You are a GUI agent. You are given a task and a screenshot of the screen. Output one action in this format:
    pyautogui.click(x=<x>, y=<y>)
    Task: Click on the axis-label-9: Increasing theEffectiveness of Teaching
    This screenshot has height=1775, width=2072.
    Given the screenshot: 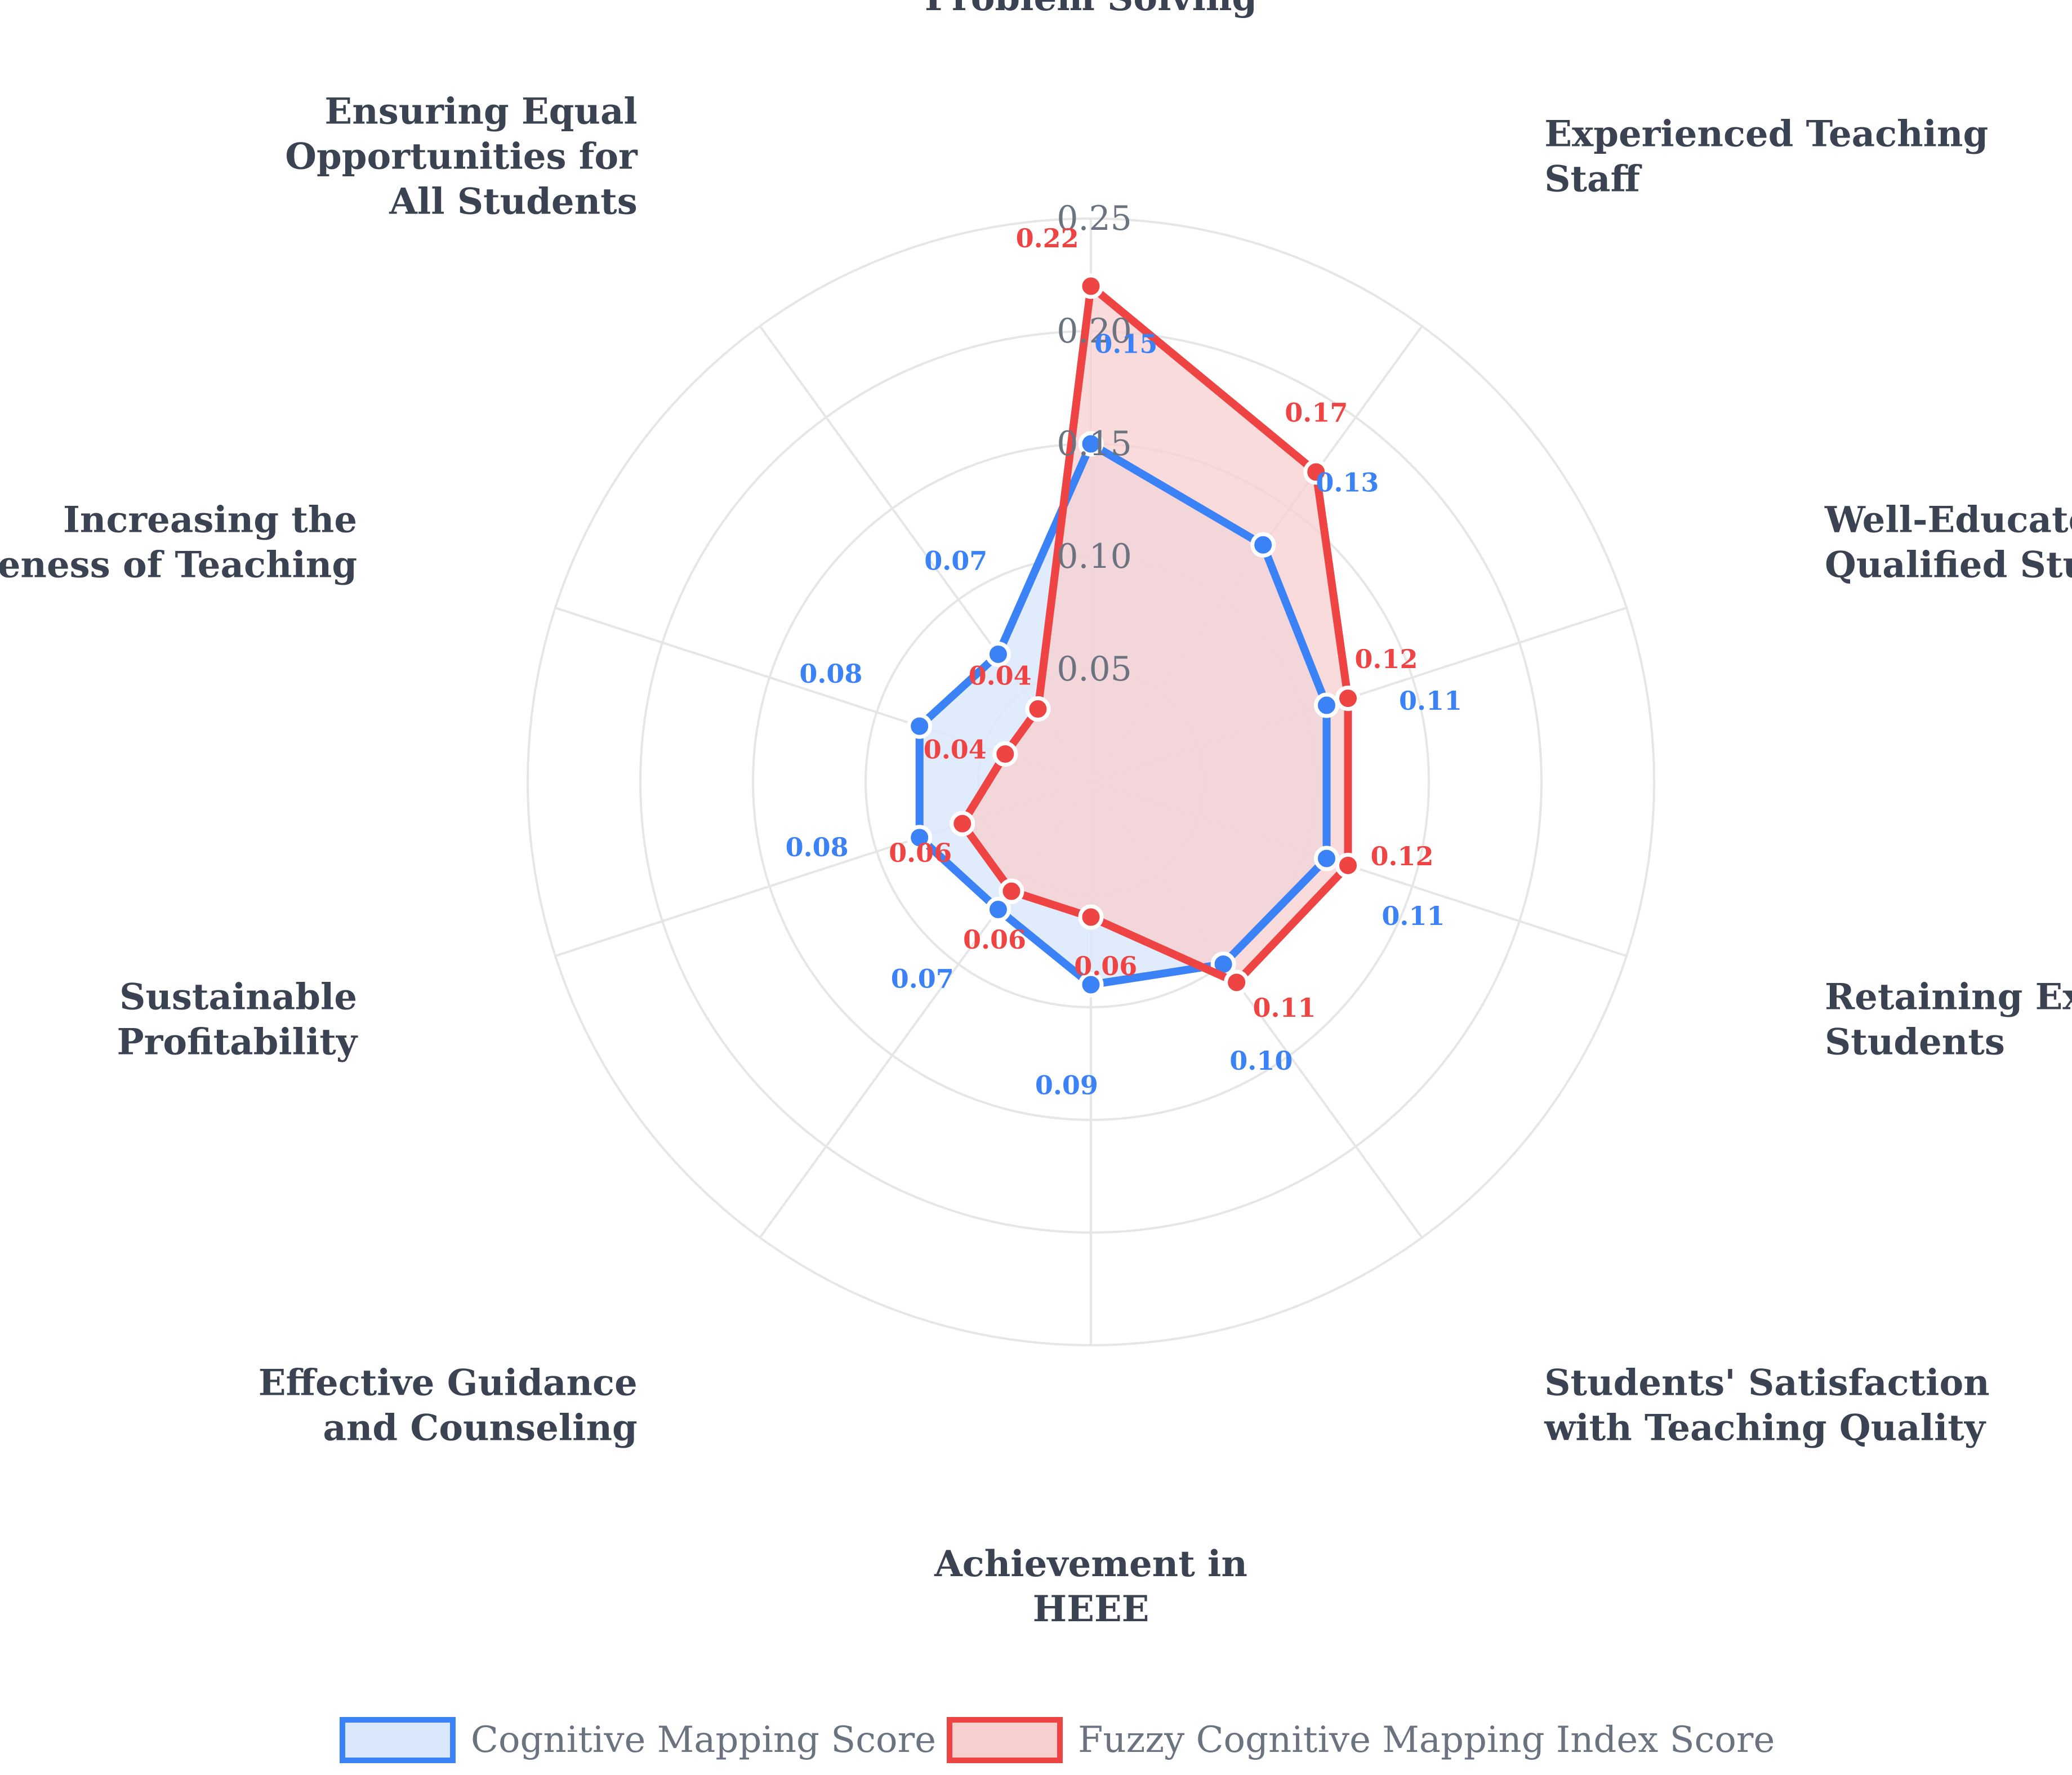 What is the action you would take?
    pyautogui.click(x=179, y=542)
    